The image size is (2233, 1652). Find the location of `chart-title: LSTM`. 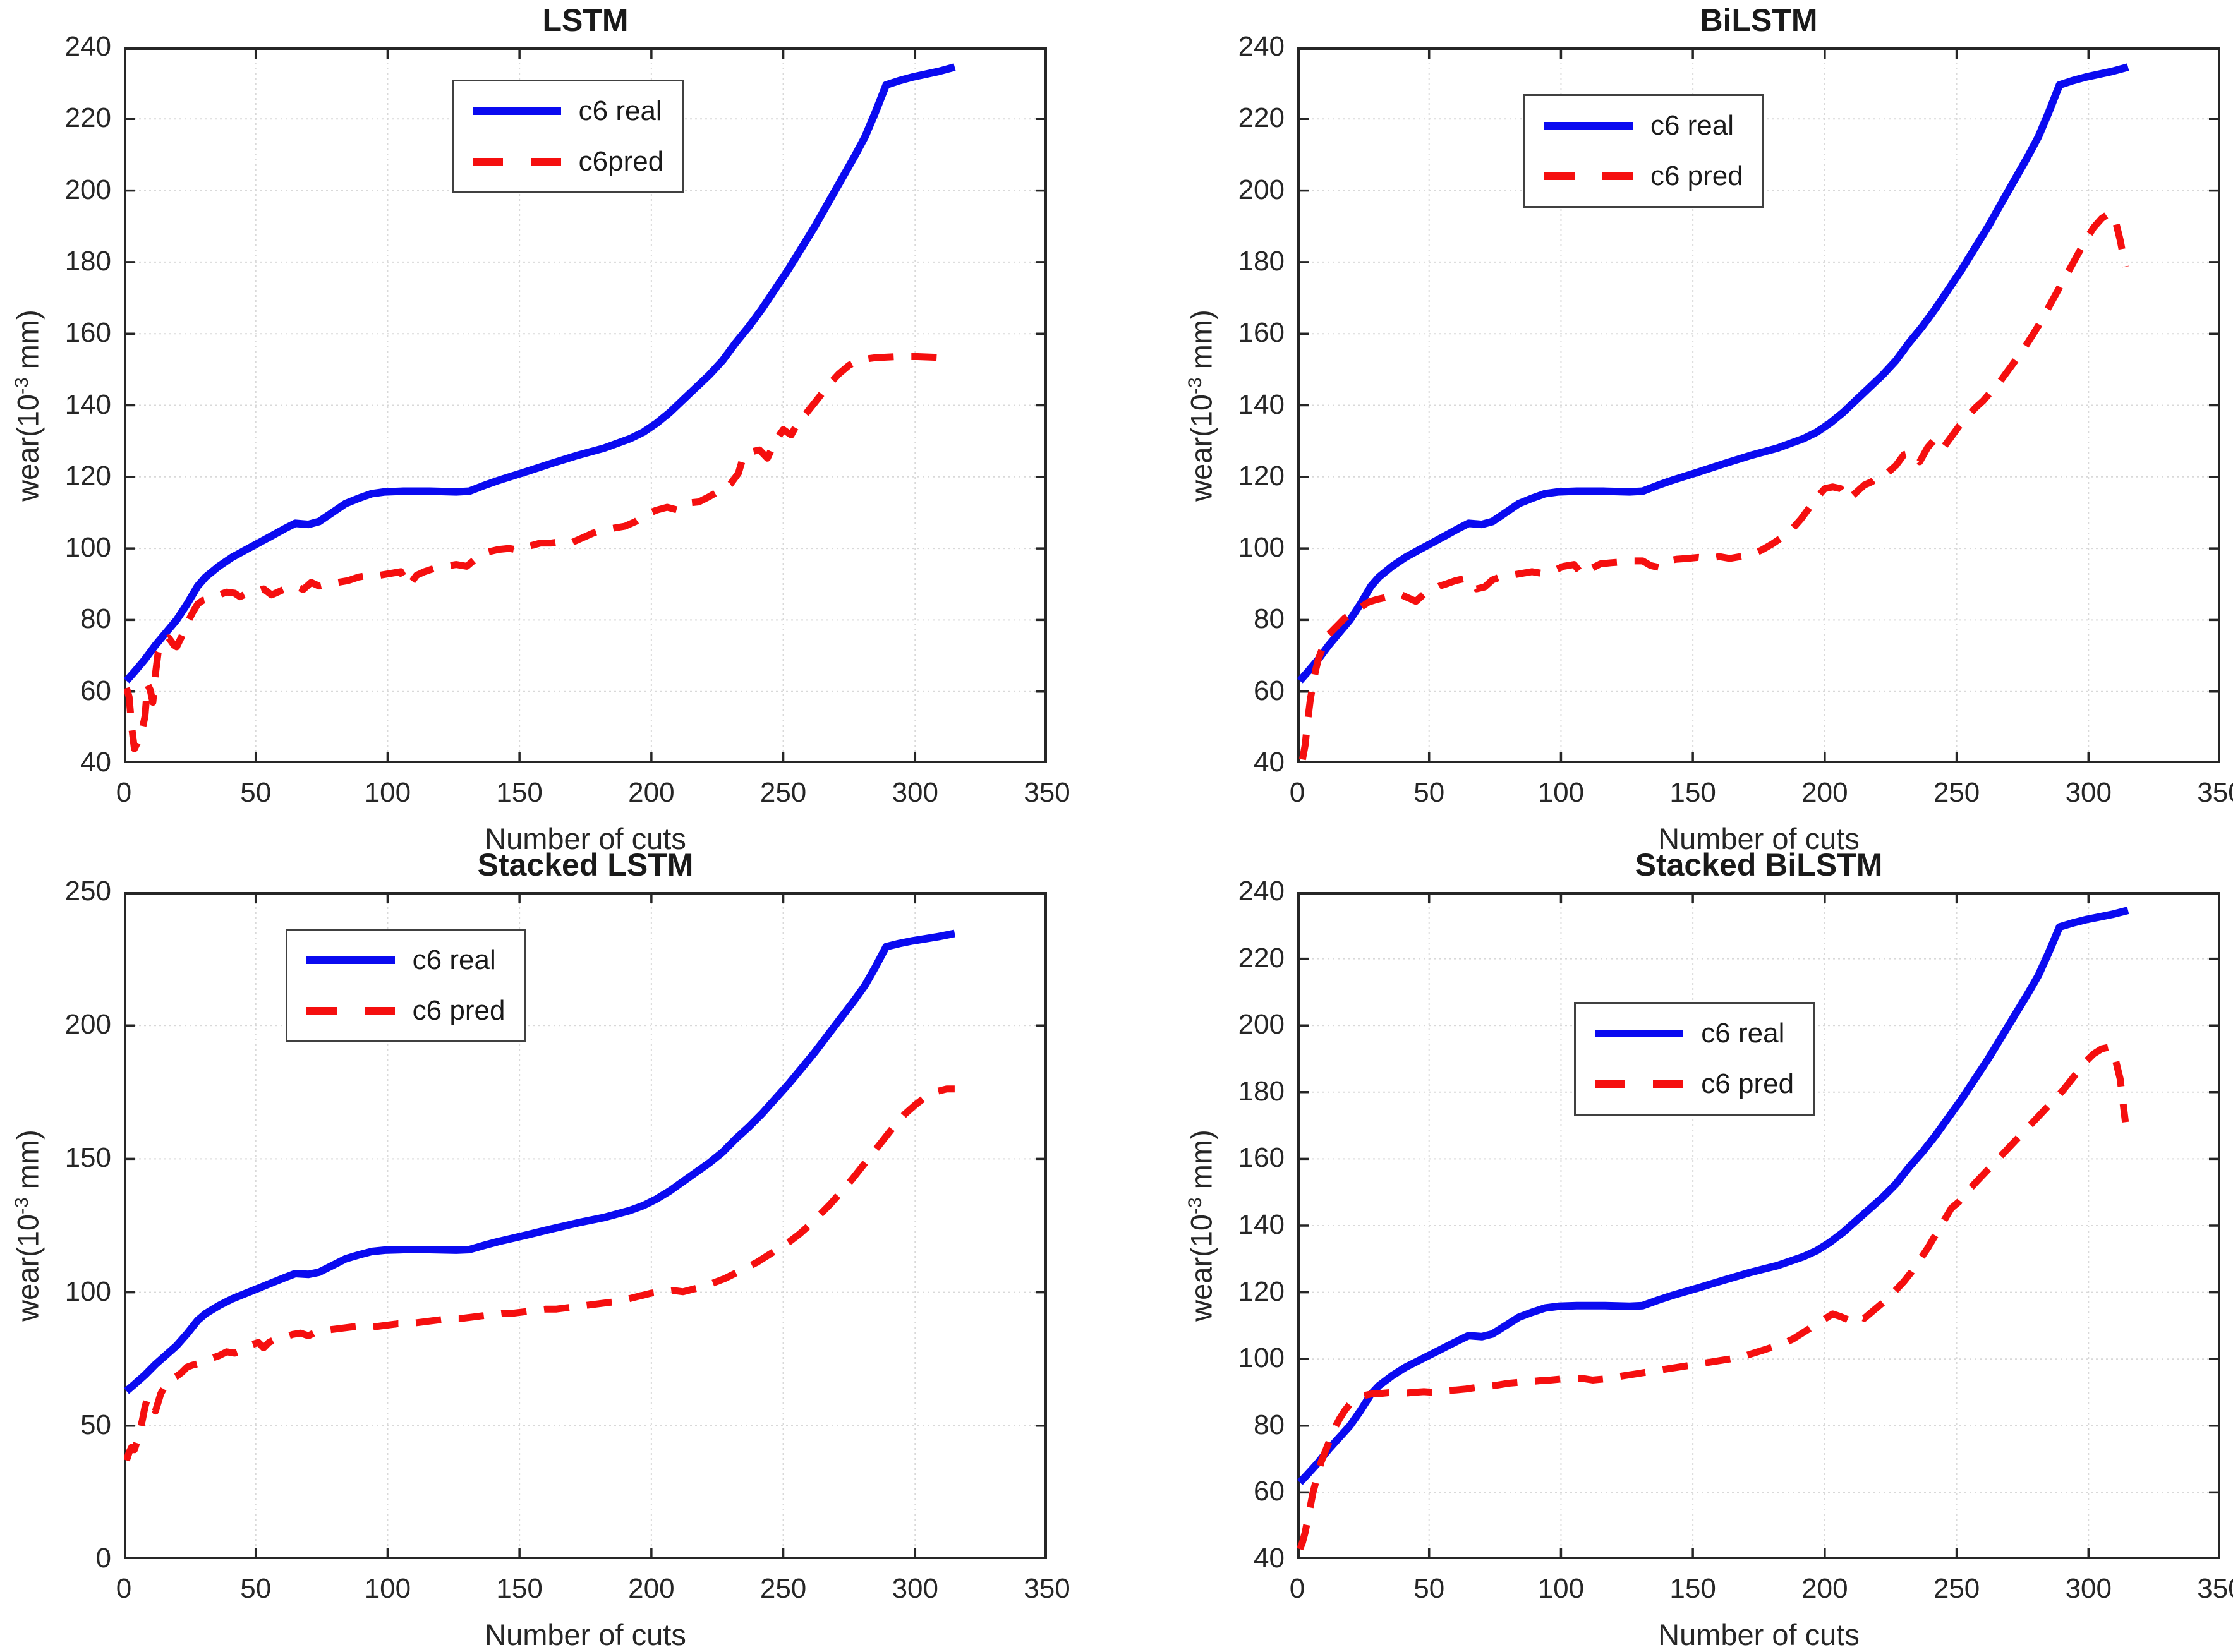

chart-title: LSTM is located at coordinates (586, 20).